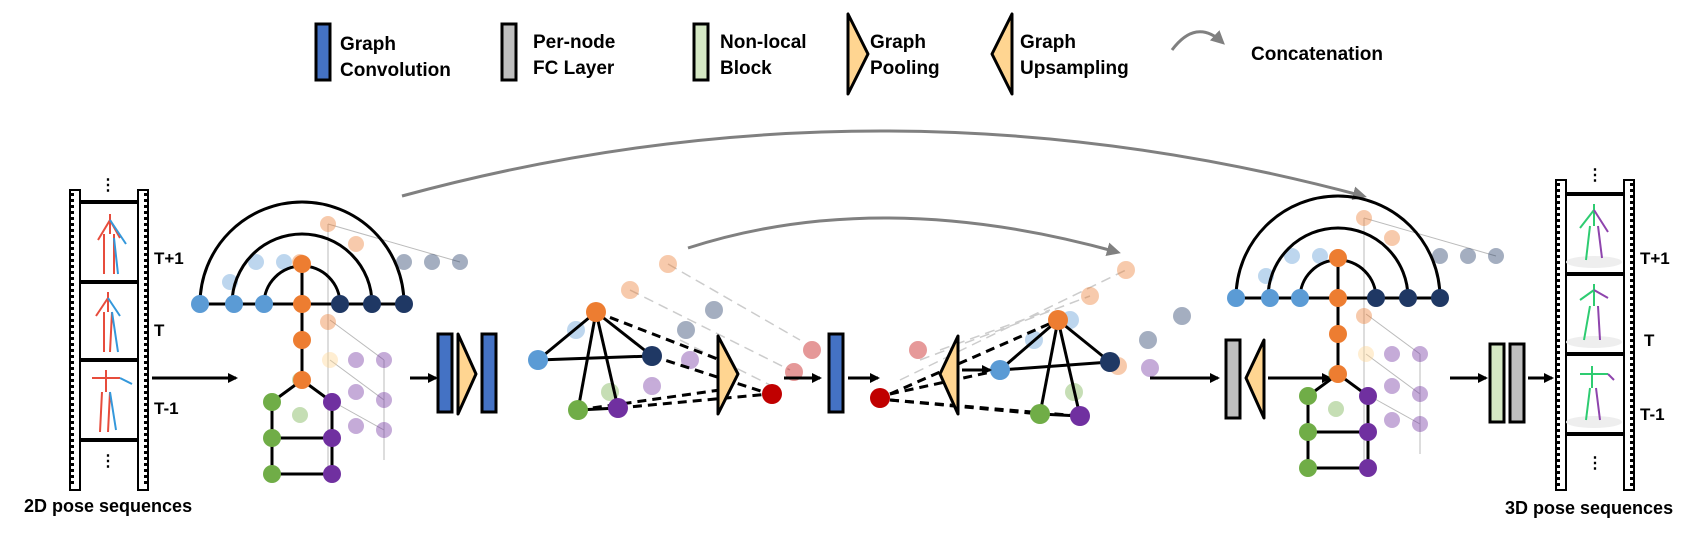 Image resolution: width=1695 pixels, height=540 pixels. What do you see at coordinates (108, 461) in the screenshot?
I see `input-ellipsis-bottom: ⋮` at bounding box center [108, 461].